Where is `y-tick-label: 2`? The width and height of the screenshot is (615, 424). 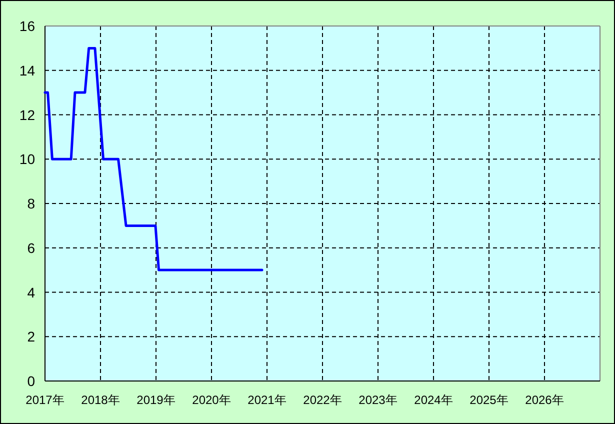
y-tick-label: 2 is located at coordinates (31, 336).